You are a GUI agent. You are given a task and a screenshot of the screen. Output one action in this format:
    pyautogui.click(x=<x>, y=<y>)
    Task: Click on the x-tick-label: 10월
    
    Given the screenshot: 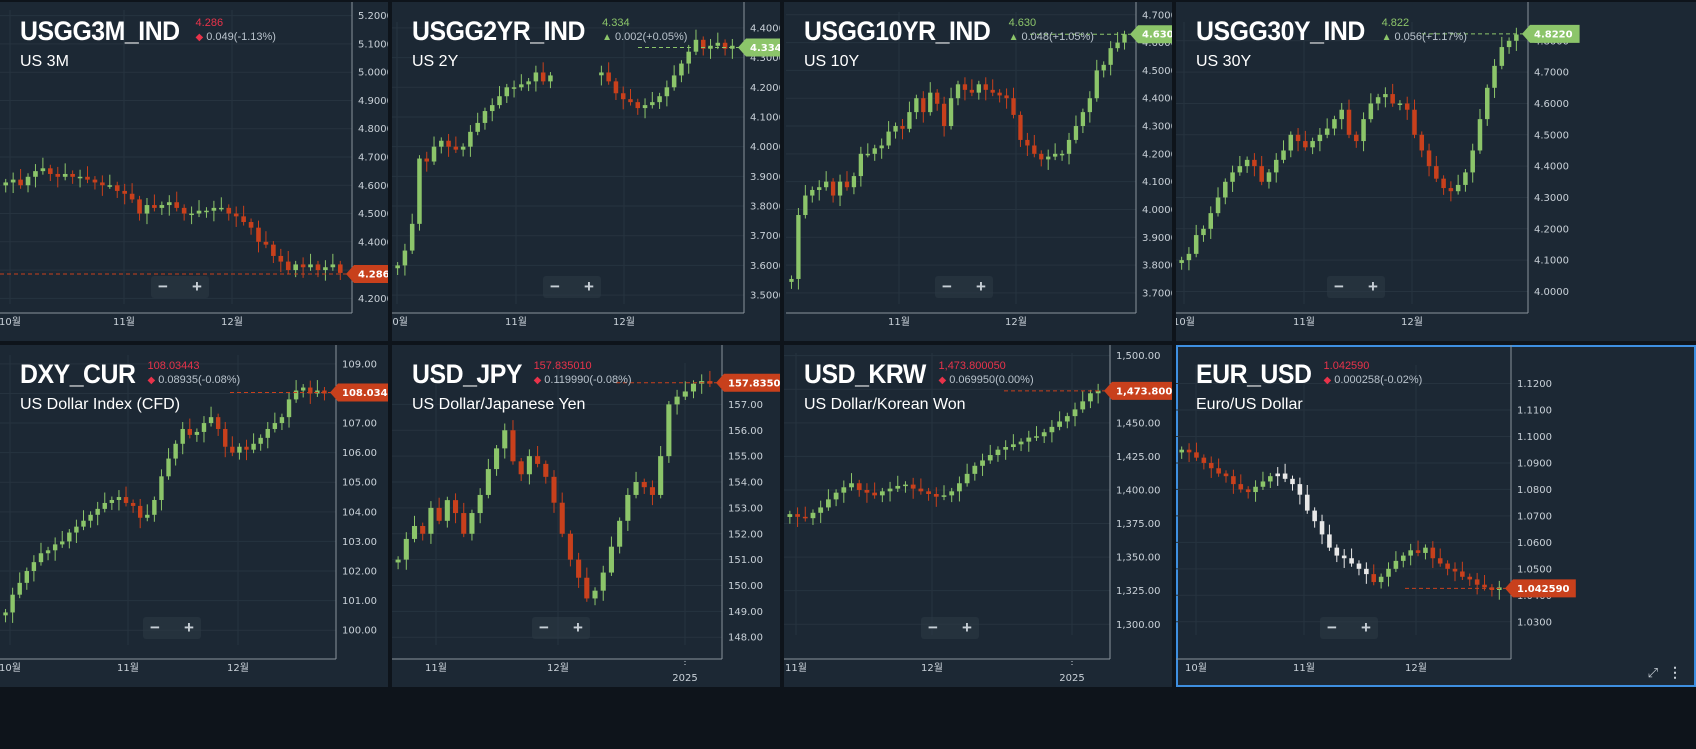 What is the action you would take?
    pyautogui.click(x=10, y=322)
    